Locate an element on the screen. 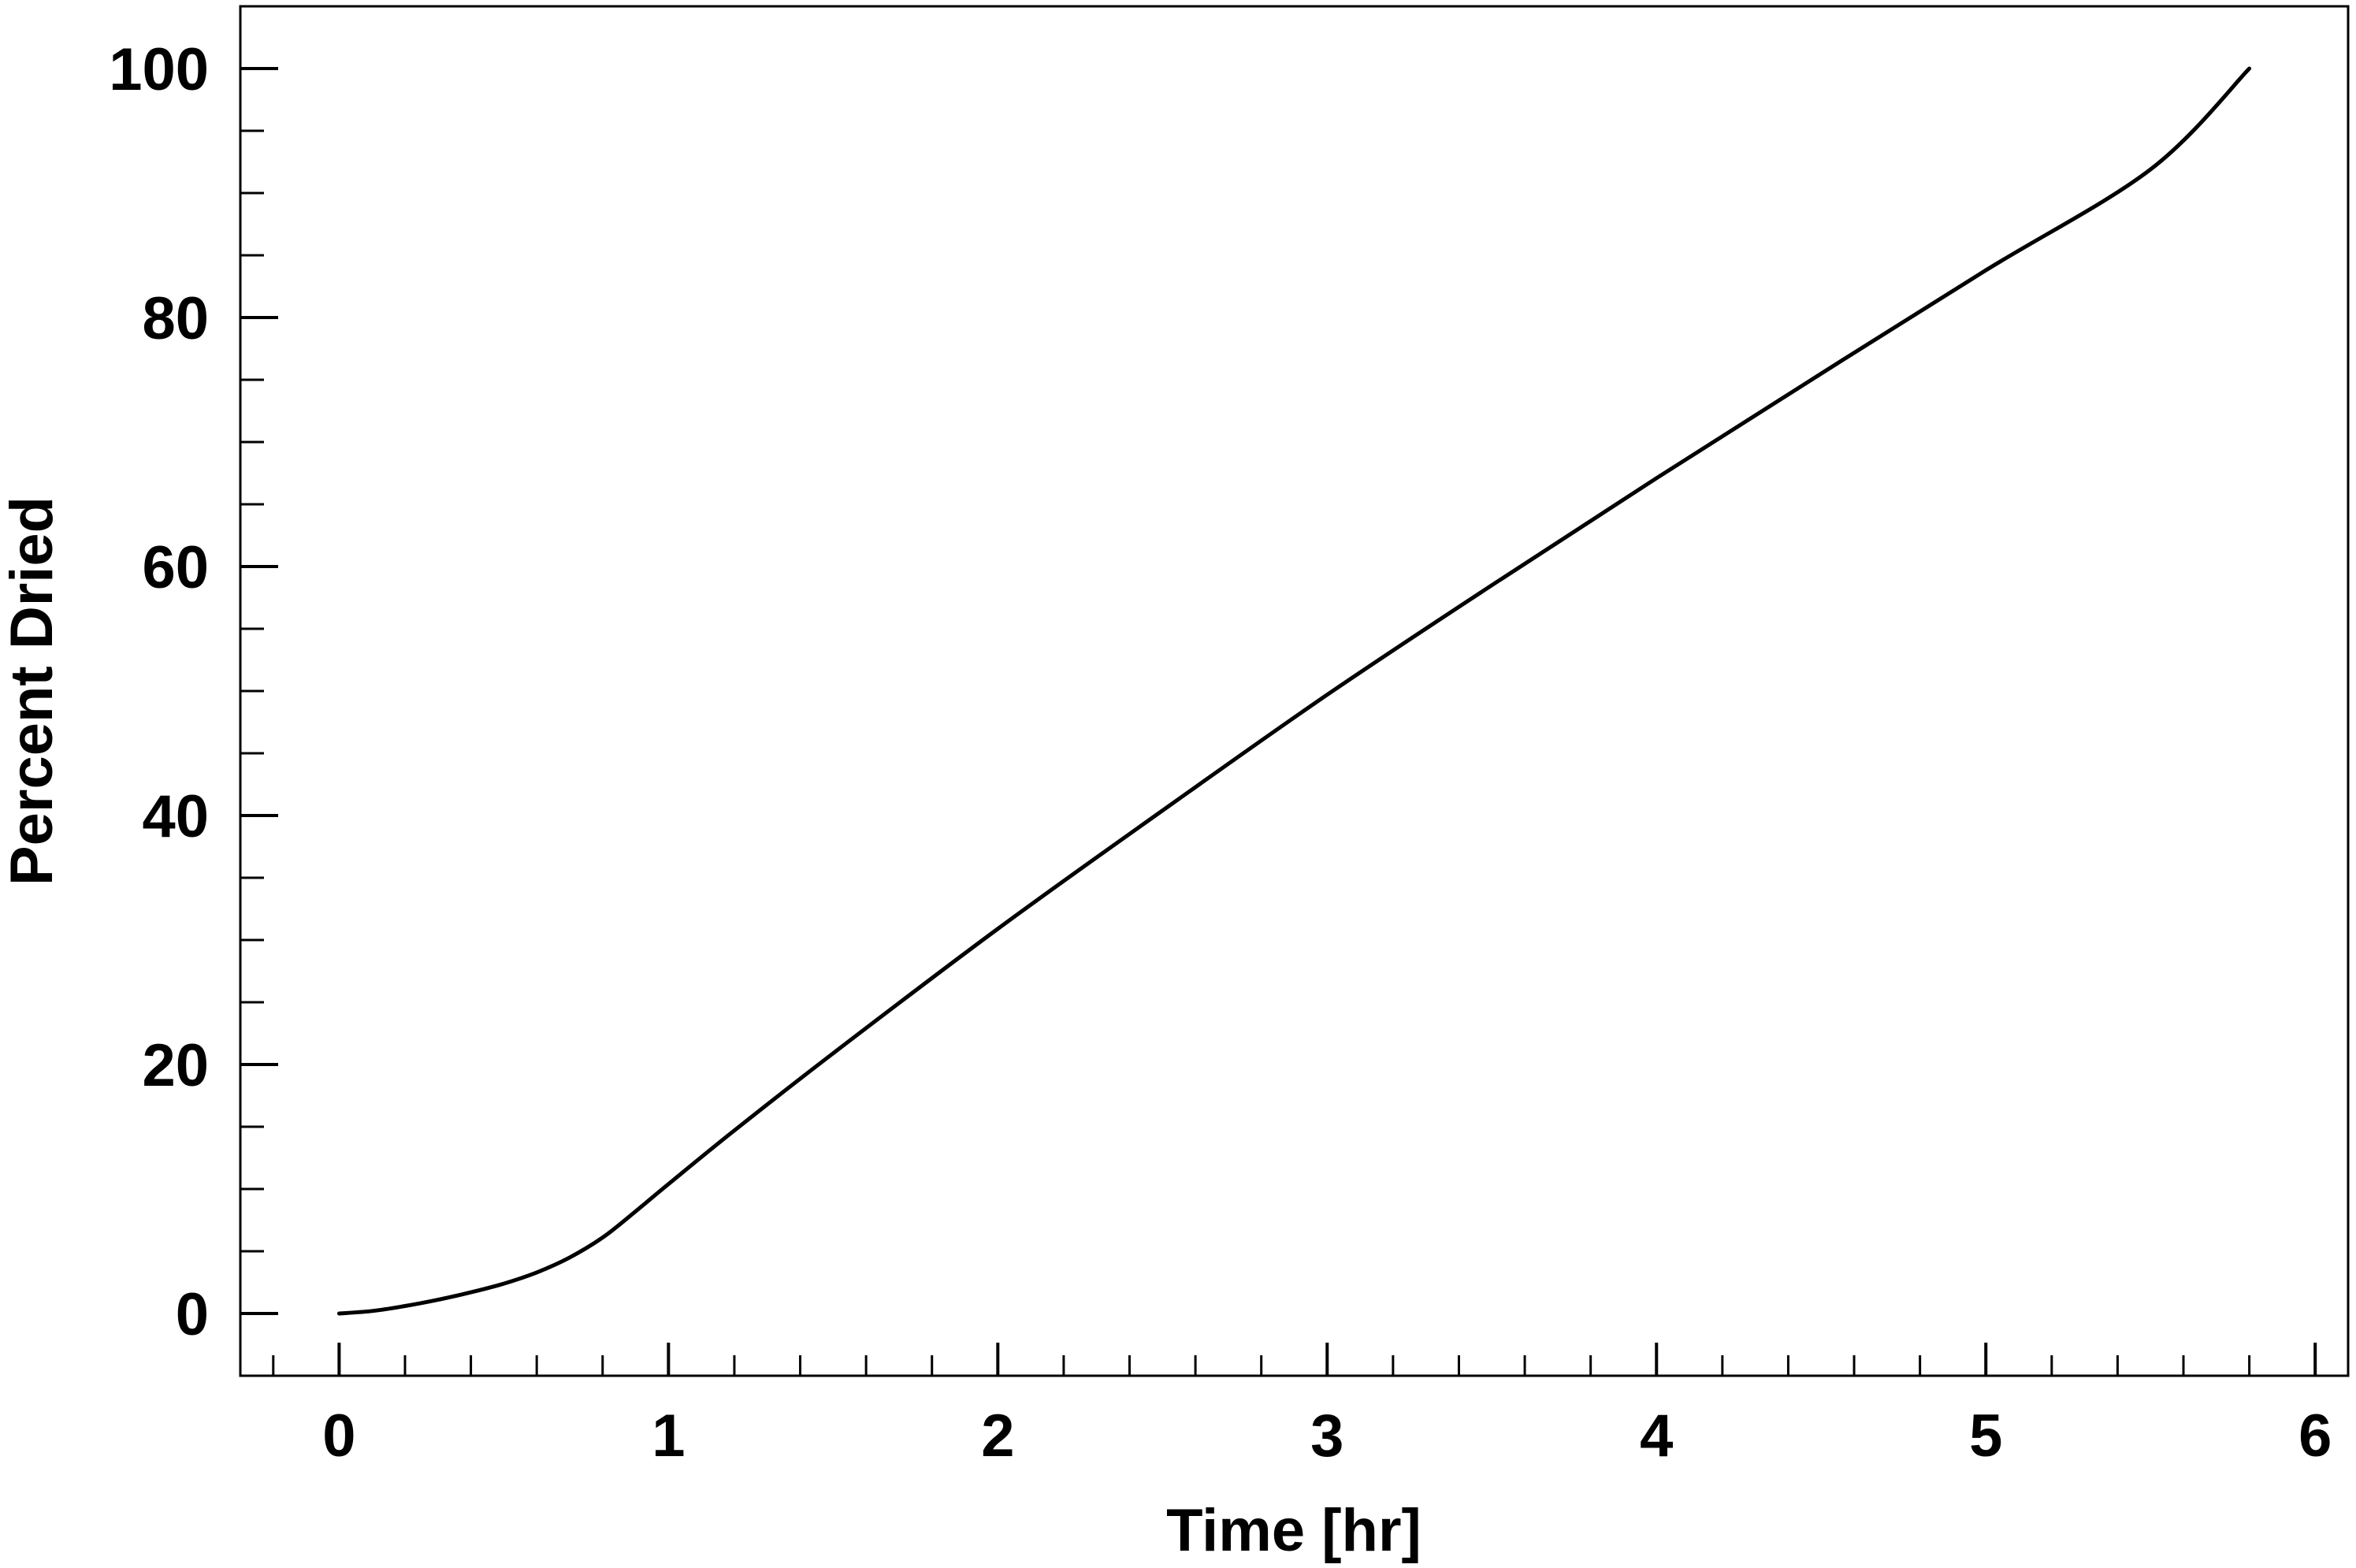 This screenshot has height=1568, width=2356. x-tick-label: 6 is located at coordinates (2315, 1436).